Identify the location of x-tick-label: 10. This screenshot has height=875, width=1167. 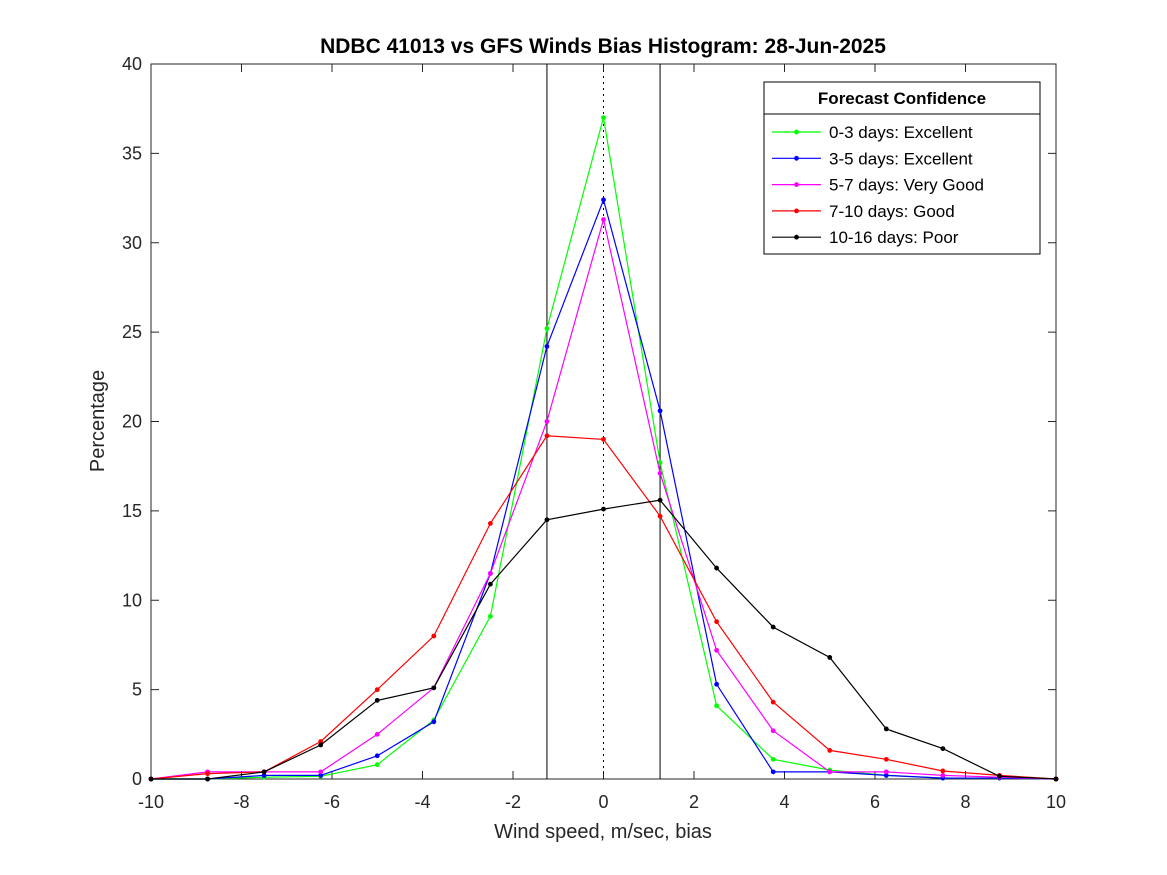
(1056, 802).